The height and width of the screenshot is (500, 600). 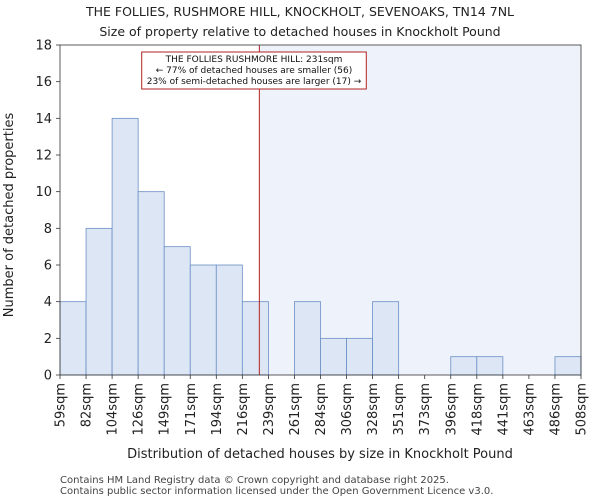 I want to click on bar-126sqm, so click(x=151, y=283).